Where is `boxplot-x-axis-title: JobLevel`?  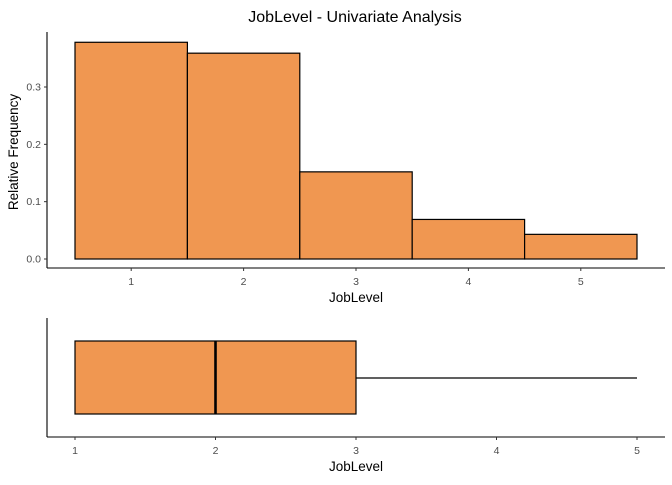
boxplot-x-axis-title: JobLevel is located at coordinates (356, 466).